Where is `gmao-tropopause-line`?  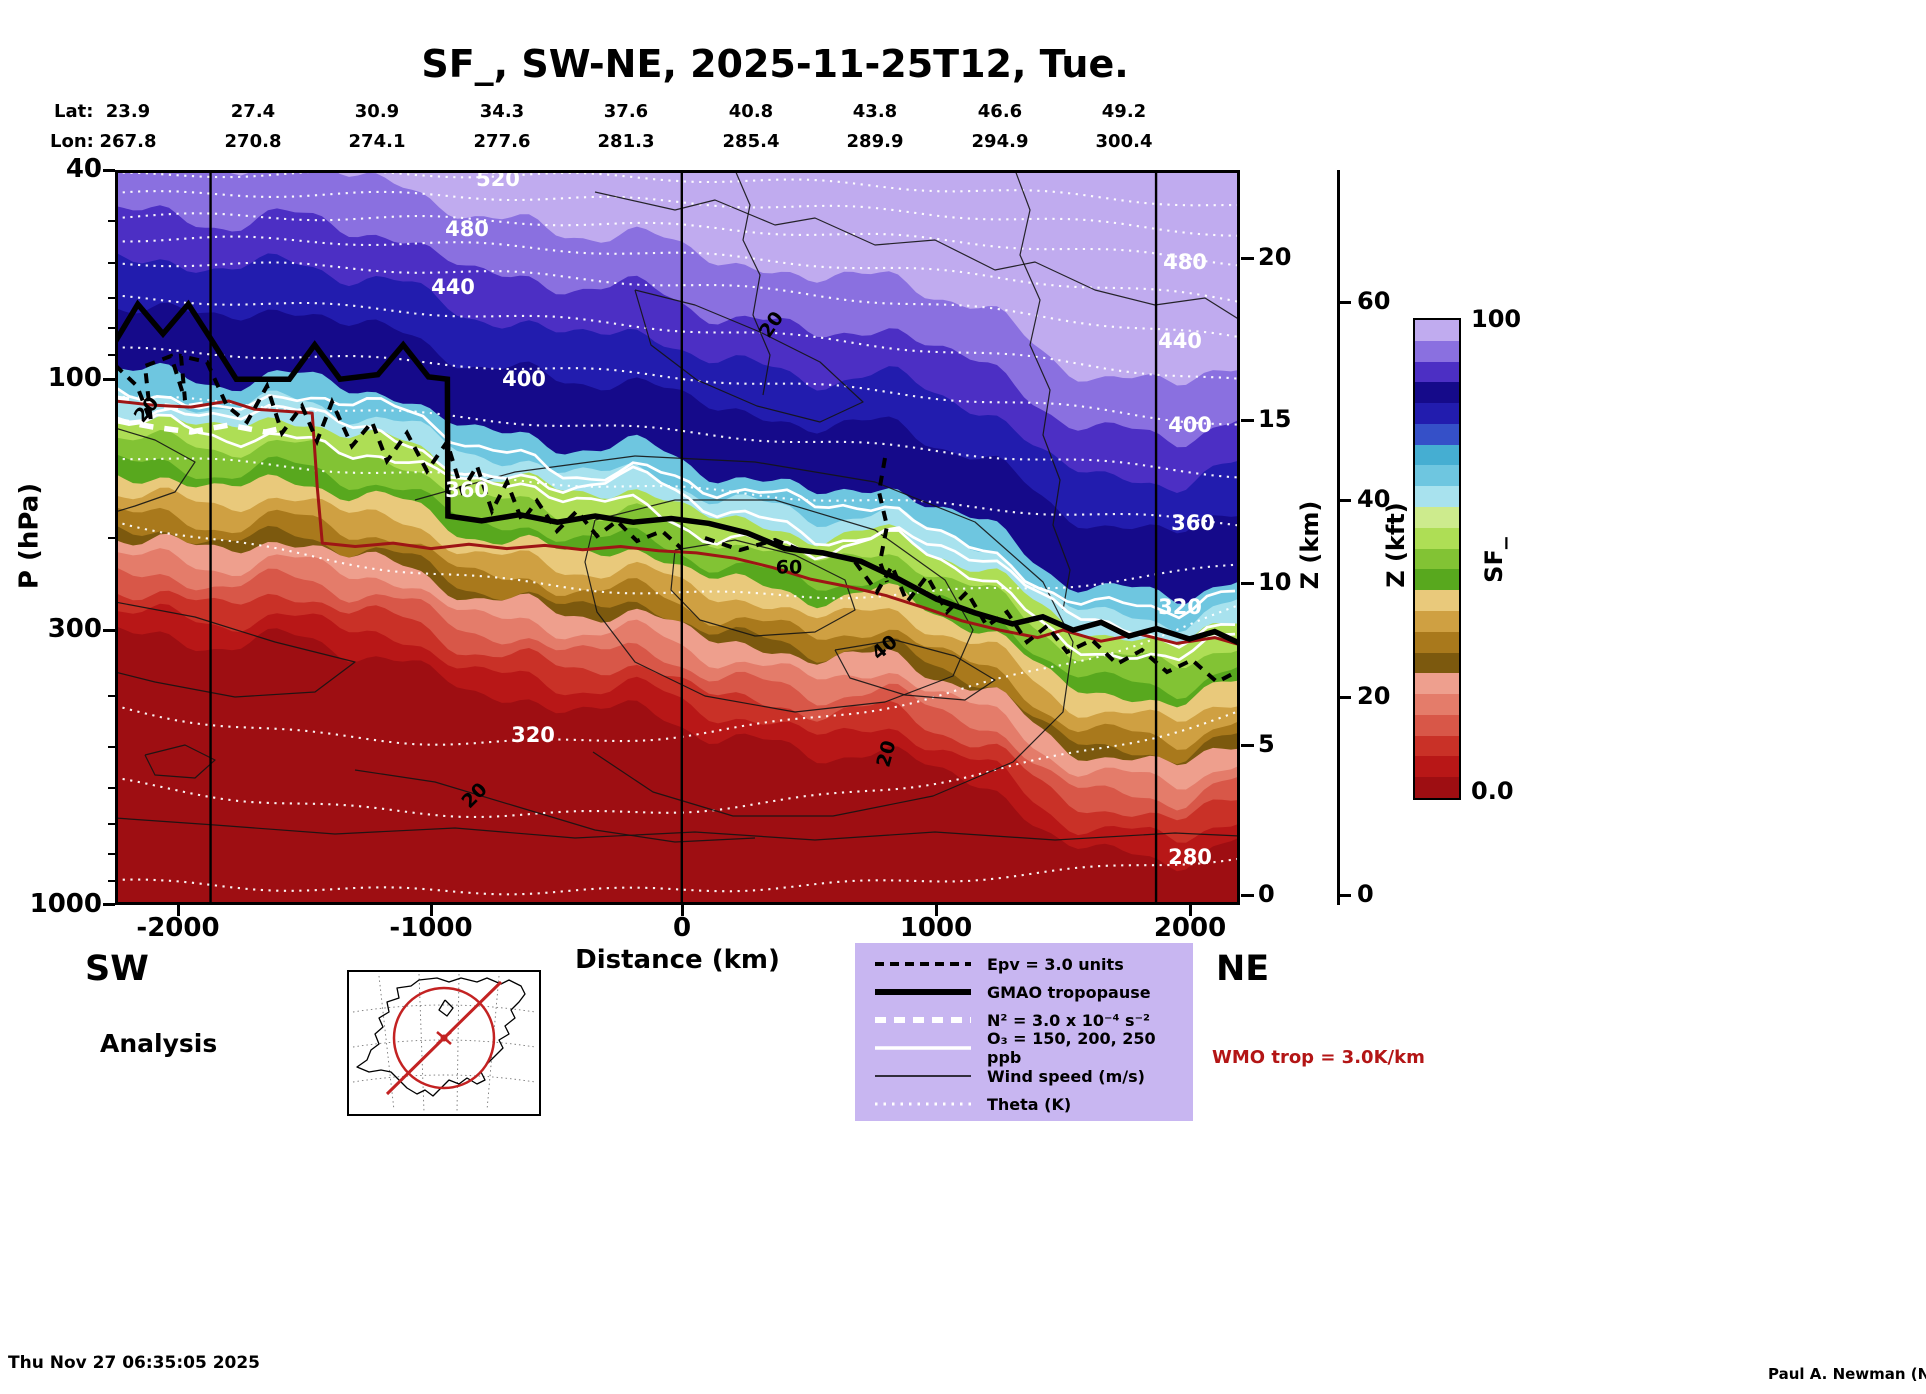 gmao-tropopause-line is located at coordinates (677, 472).